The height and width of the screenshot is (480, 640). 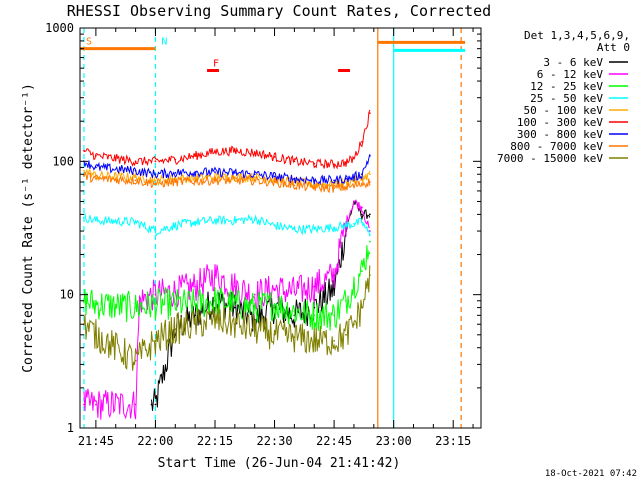 What do you see at coordinates (550, 158) in the screenshot?
I see `legend-label-8: 7000 - 15000 keV` at bounding box center [550, 158].